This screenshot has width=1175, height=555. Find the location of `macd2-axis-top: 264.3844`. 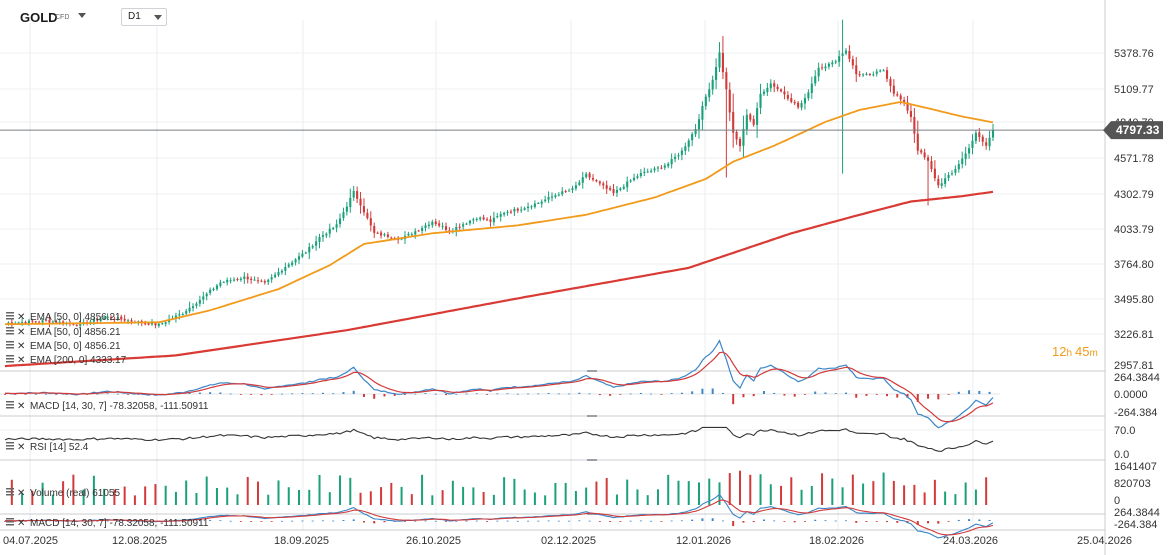

macd2-axis-top: 264.3844 is located at coordinates (1137, 513).